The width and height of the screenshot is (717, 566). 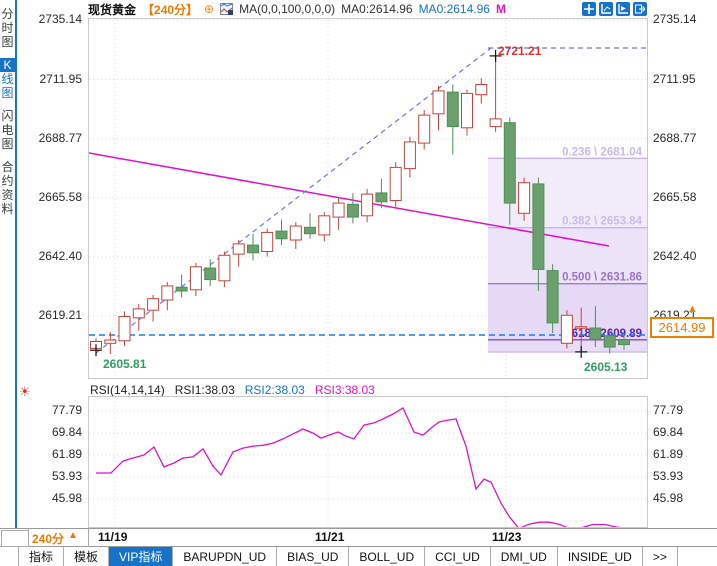 What do you see at coordinates (25, 391) in the screenshot?
I see `hot-indicator-icon: ☀` at bounding box center [25, 391].